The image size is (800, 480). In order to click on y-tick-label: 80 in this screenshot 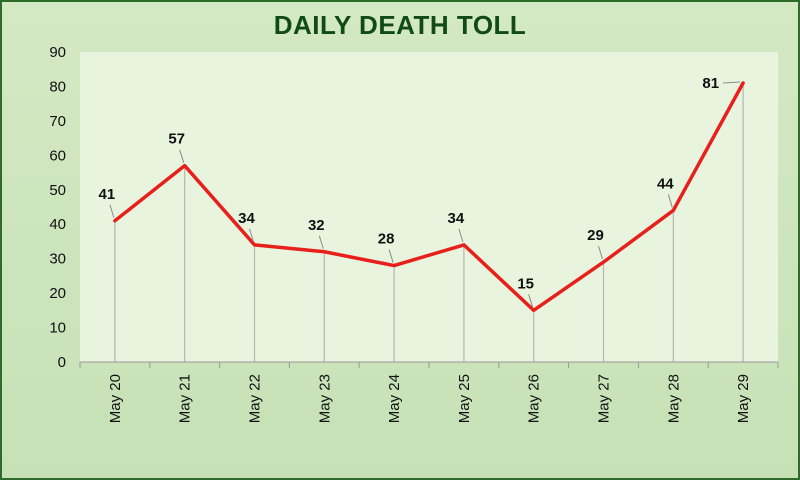, I will do `click(57, 86)`.